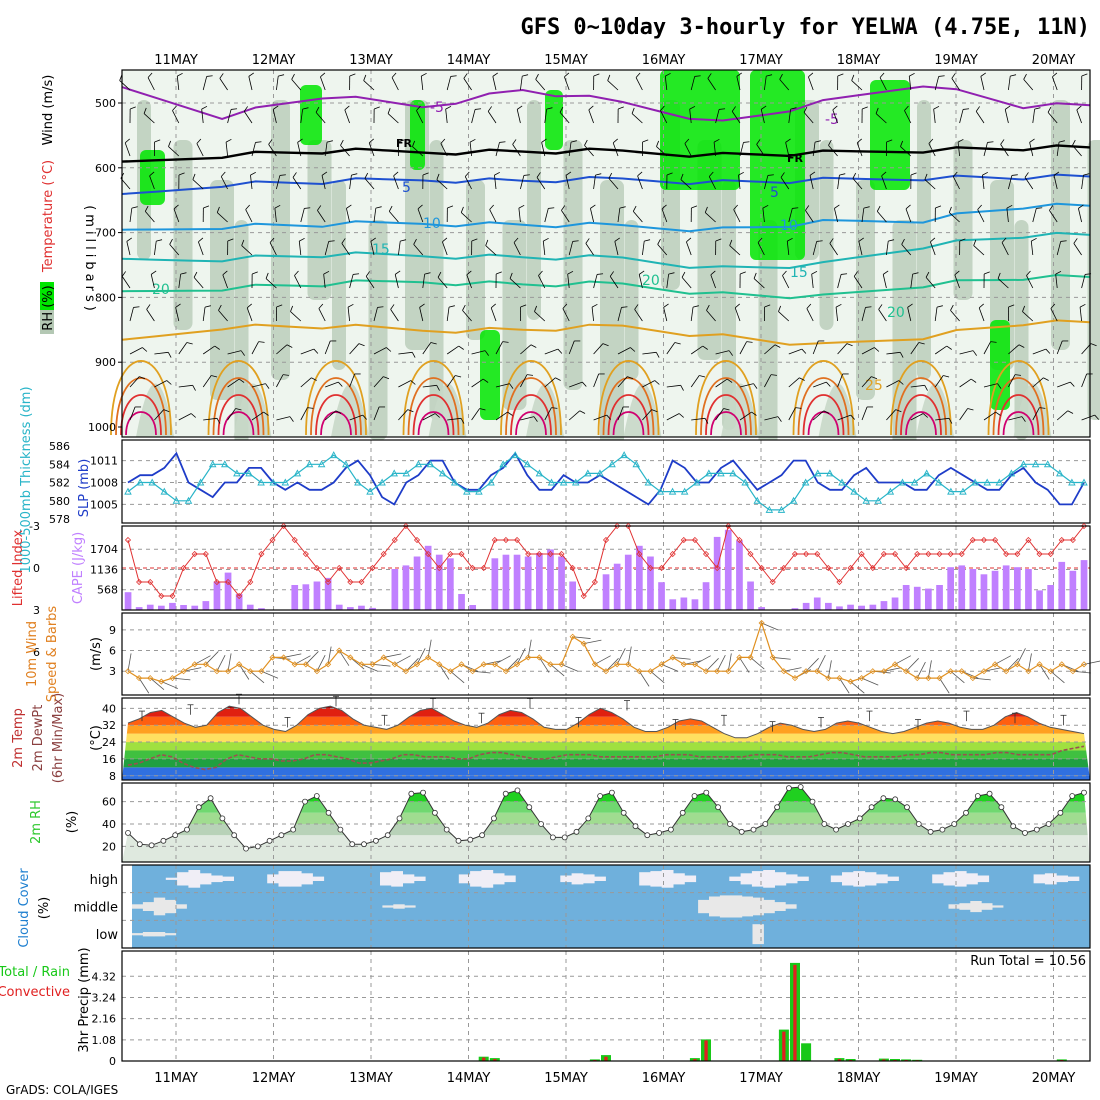  What do you see at coordinates (78, 568) in the screenshot?
I see `cape-axis-label: CAPE (J/kg)` at bounding box center [78, 568].